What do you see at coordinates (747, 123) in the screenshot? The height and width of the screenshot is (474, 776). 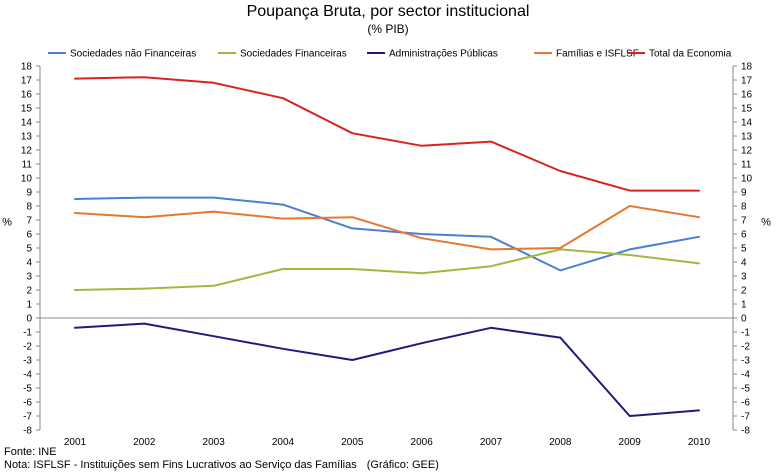 I see `y-tick-label-right: 14` at bounding box center [747, 123].